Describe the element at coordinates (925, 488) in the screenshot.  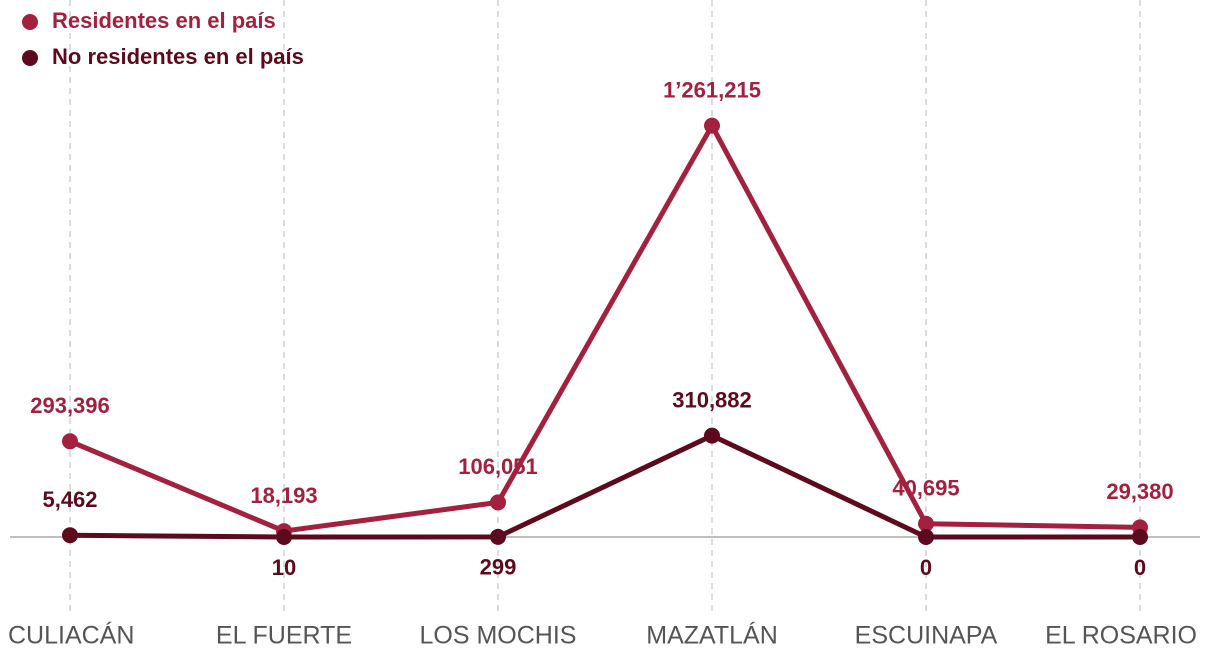
I see `data-label: 40,695` at that location.